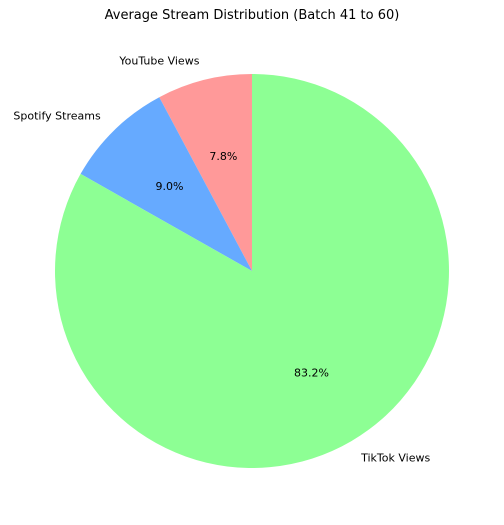  What do you see at coordinates (57, 115) in the screenshot?
I see `category-label-spotify-streams: Spotify Streams` at bounding box center [57, 115].